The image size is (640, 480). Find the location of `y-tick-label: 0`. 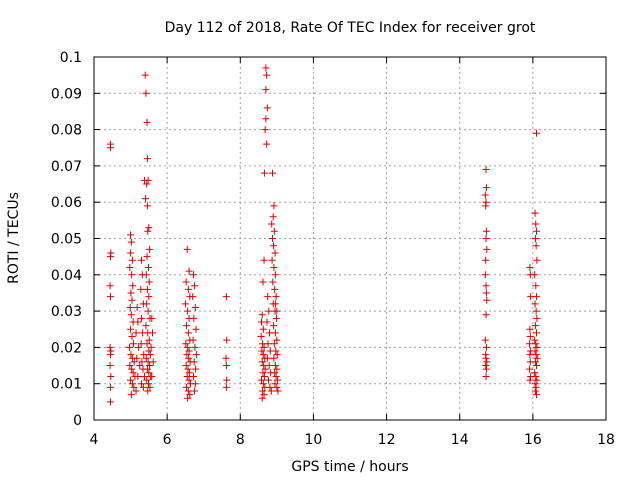

y-tick-label: 0 is located at coordinates (77, 421).